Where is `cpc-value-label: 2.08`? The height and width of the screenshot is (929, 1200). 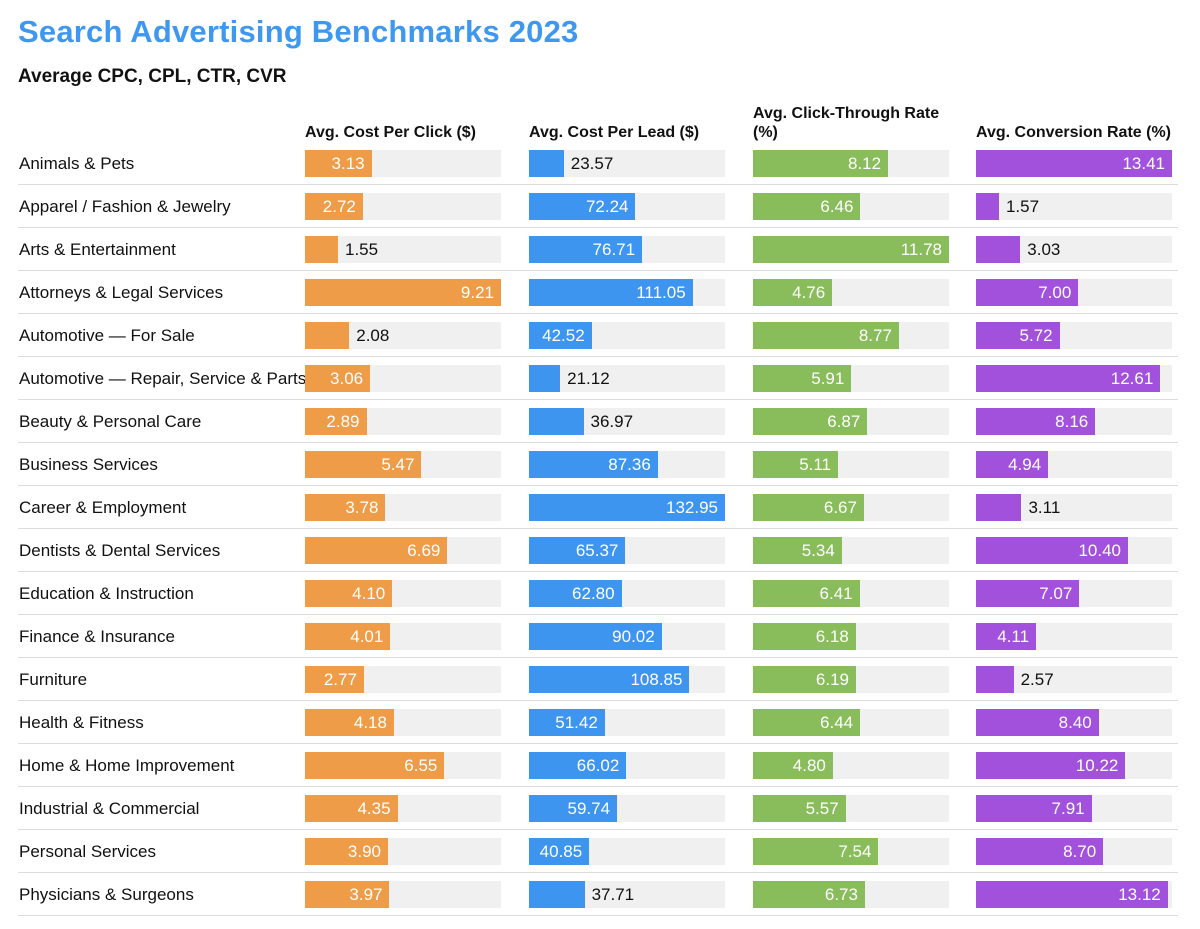 cpc-value-label: 2.08 is located at coordinates (373, 335).